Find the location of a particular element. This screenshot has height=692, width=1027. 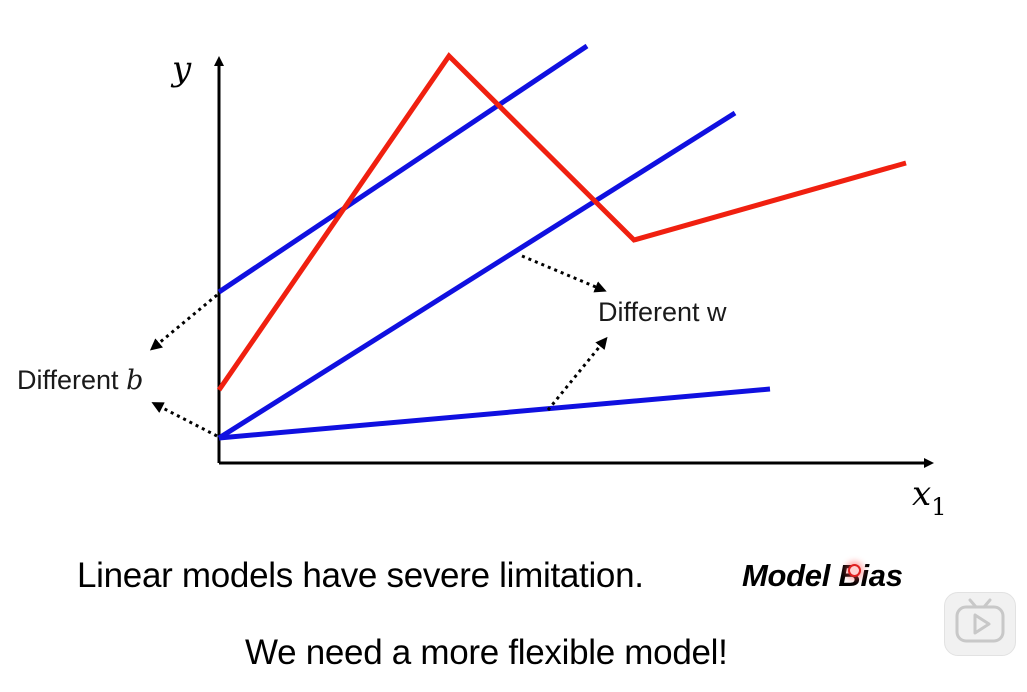

play-button is located at coordinates (980, 624).